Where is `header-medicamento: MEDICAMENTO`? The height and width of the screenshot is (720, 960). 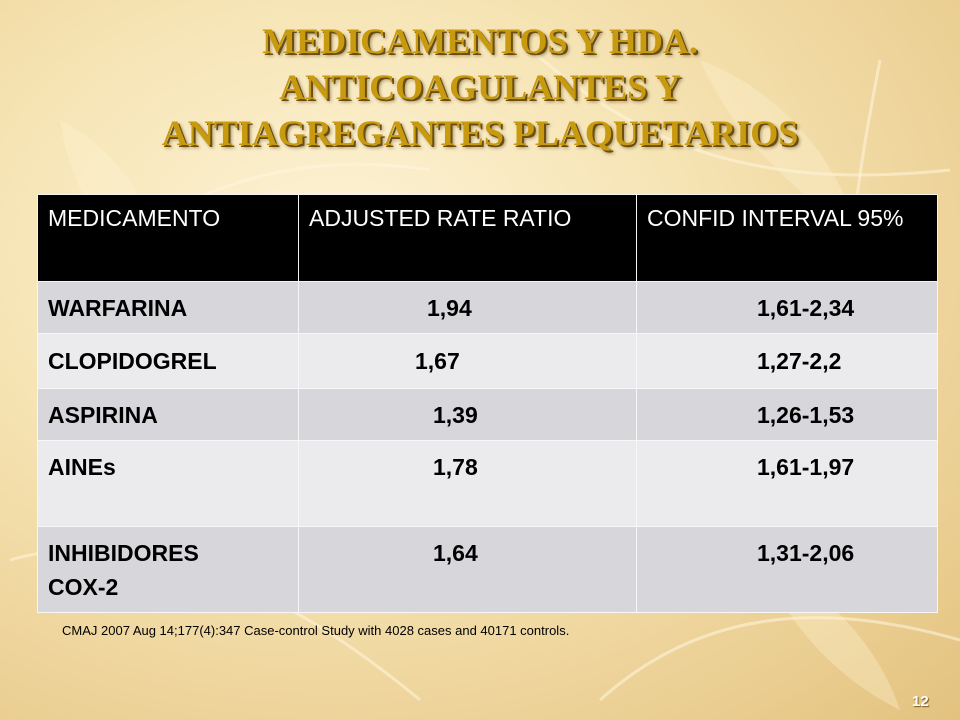
header-medicamento: MEDICAMENTO is located at coordinates (168, 238).